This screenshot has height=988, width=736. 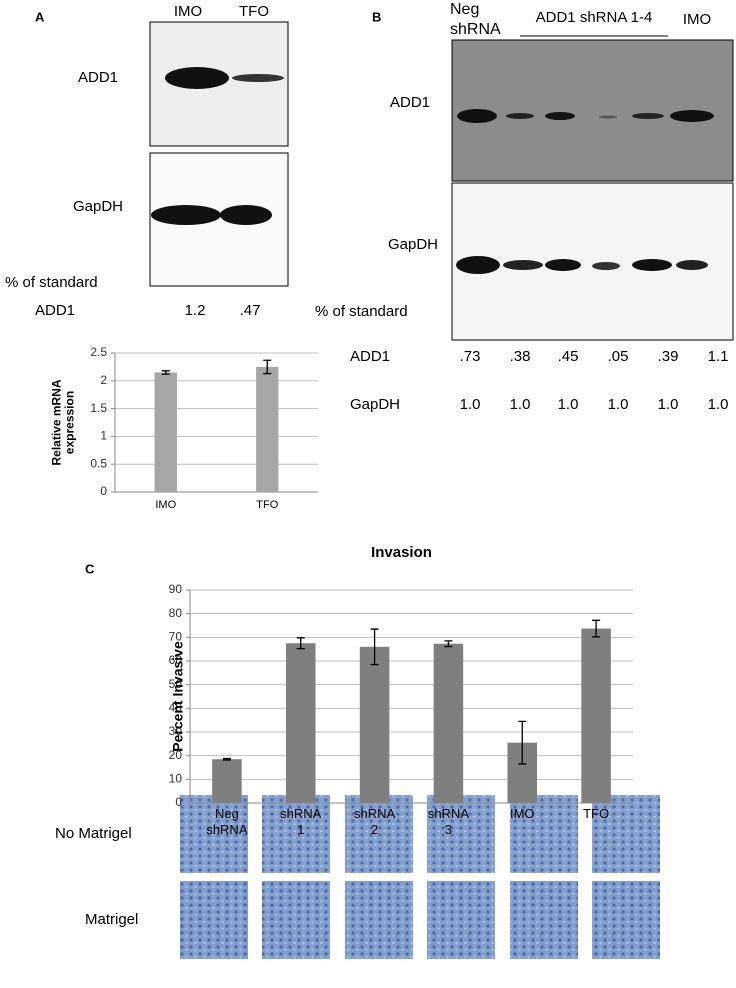 What do you see at coordinates (176, 684) in the screenshot?
I see `y-tick-label: 50` at bounding box center [176, 684].